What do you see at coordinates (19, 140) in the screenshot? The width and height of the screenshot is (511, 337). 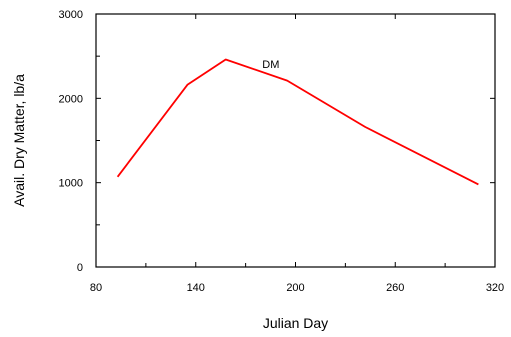 I see `y-axis-title: Avail. Dry Matter, lb/a` at bounding box center [19, 140].